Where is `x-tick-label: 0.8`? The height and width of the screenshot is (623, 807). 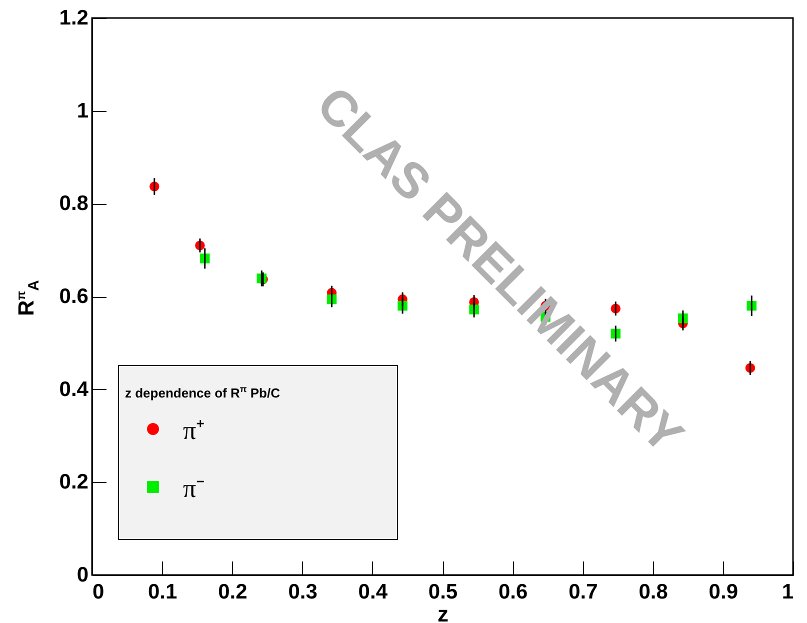 x-tick-label: 0.8 is located at coordinates (653, 592).